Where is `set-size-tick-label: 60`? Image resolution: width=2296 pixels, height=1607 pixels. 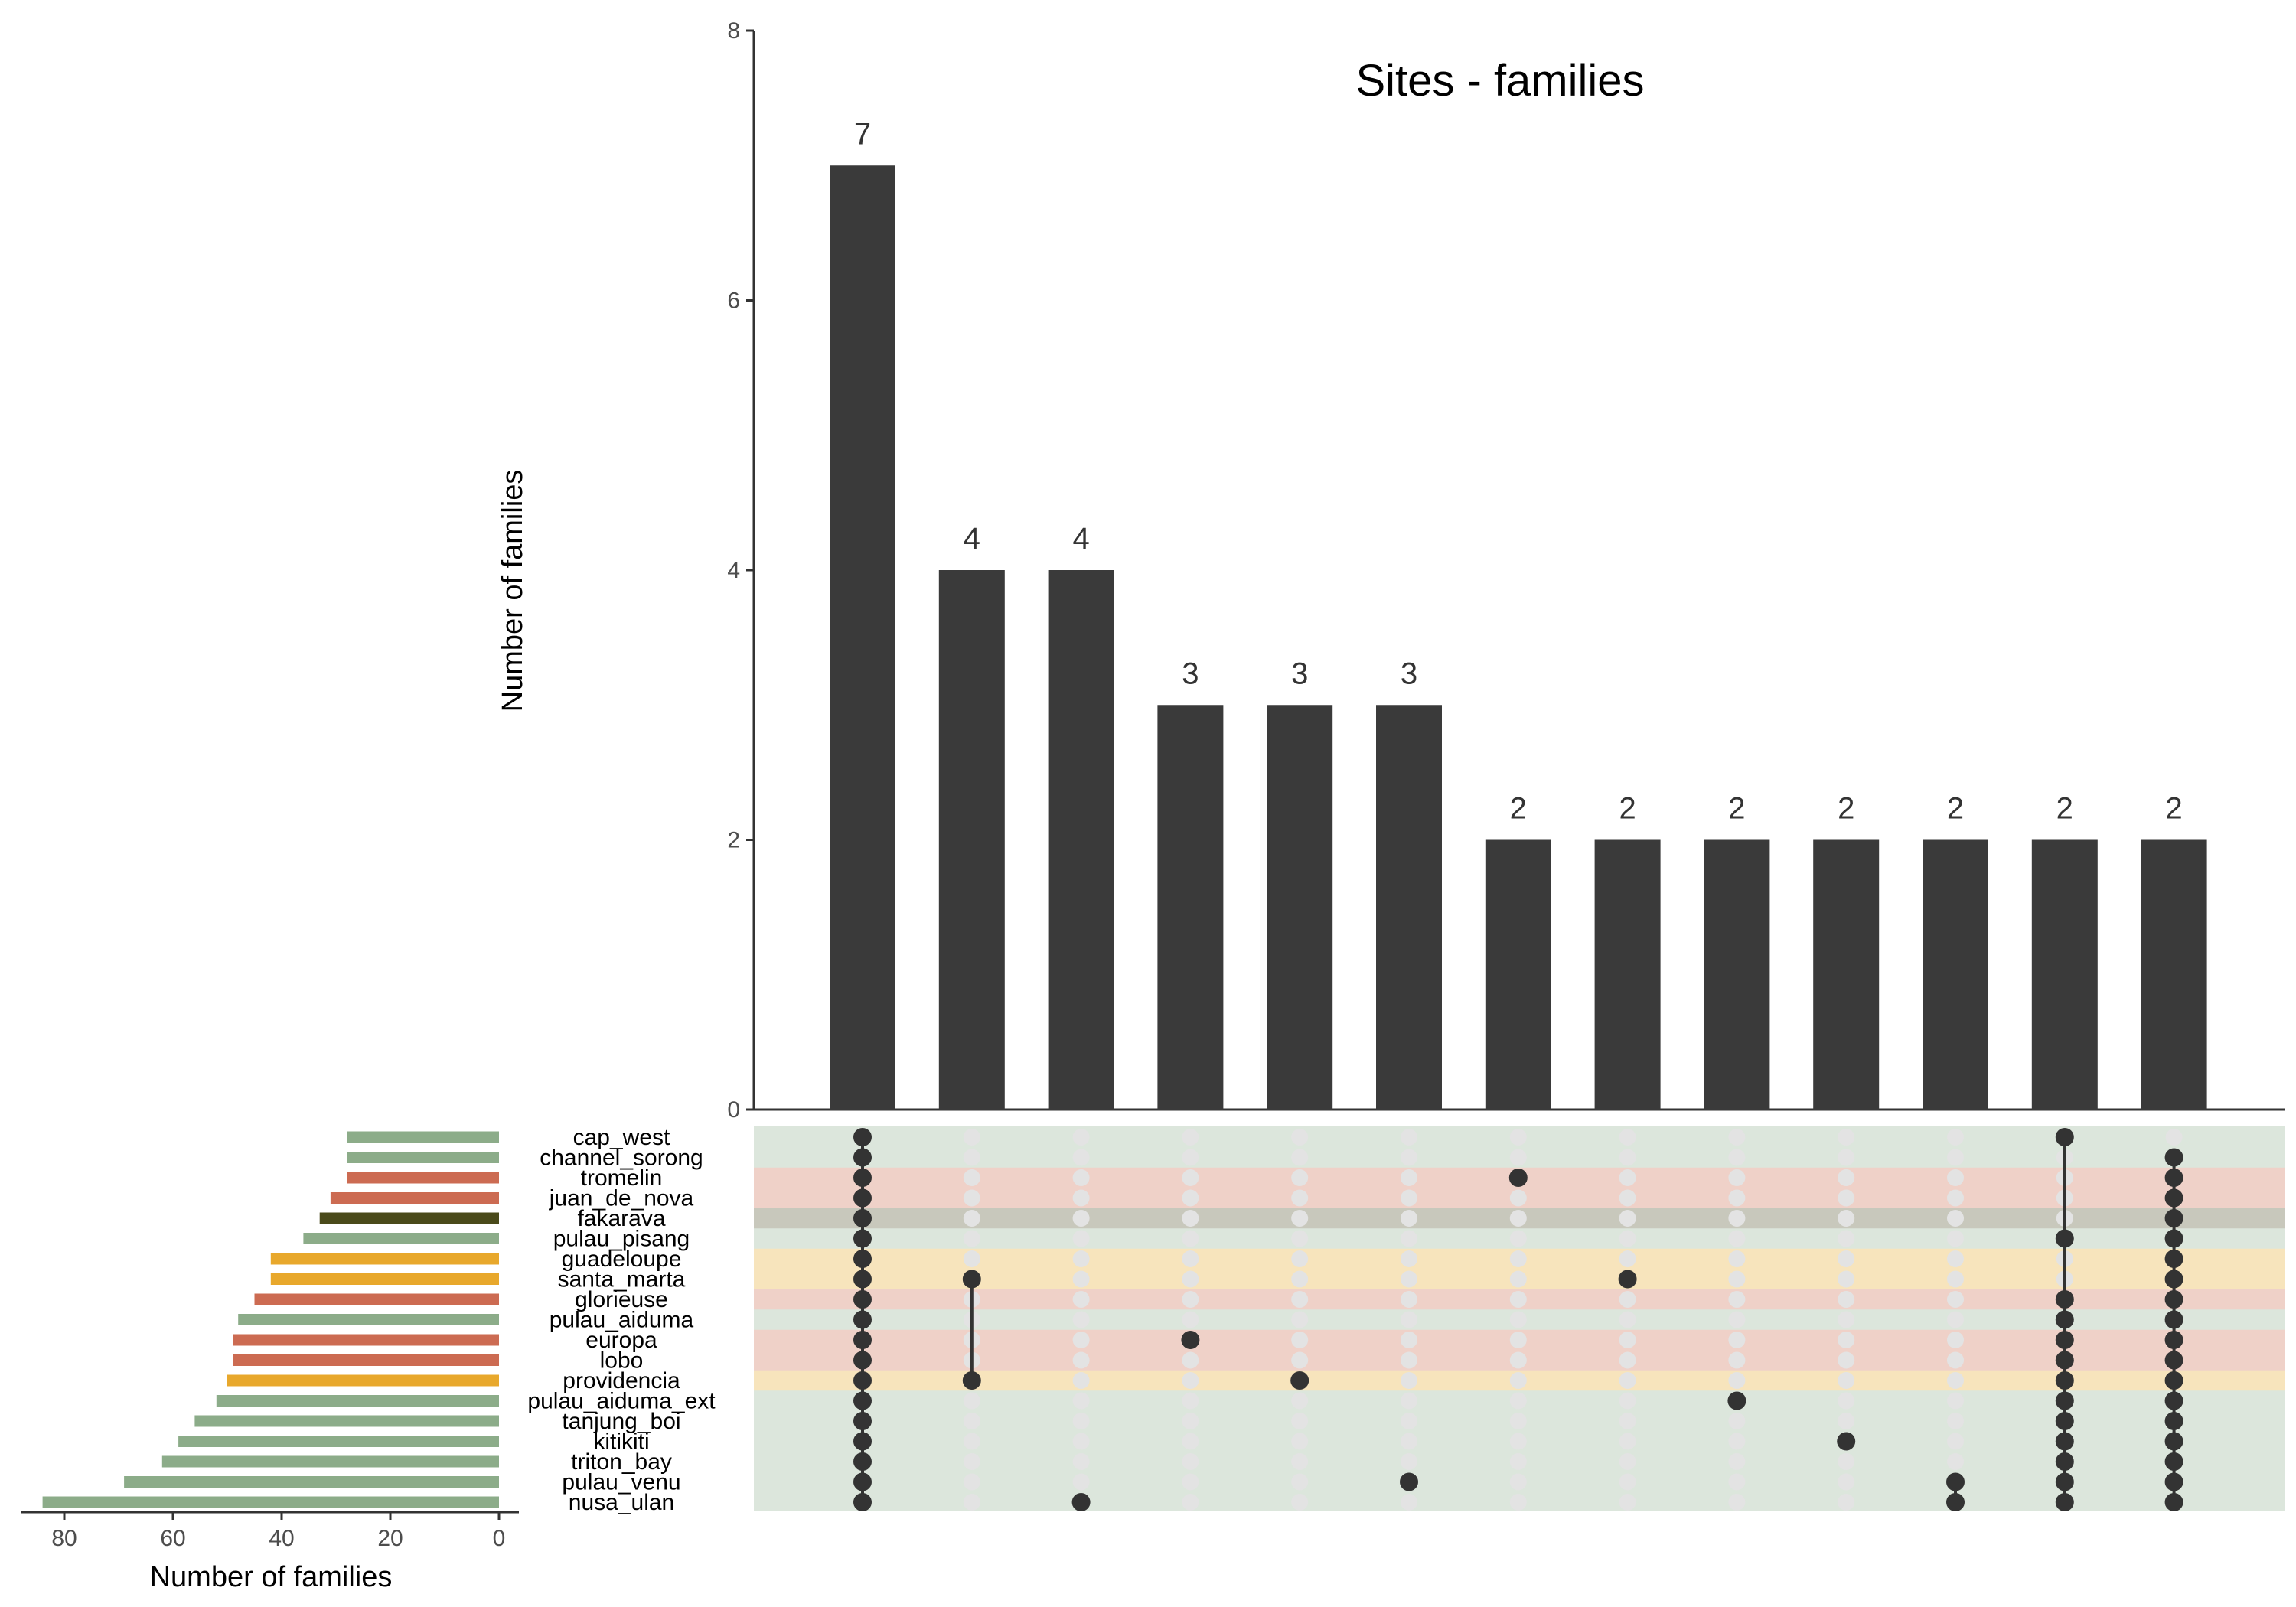 set-size-tick-label: 60 is located at coordinates (172, 1538).